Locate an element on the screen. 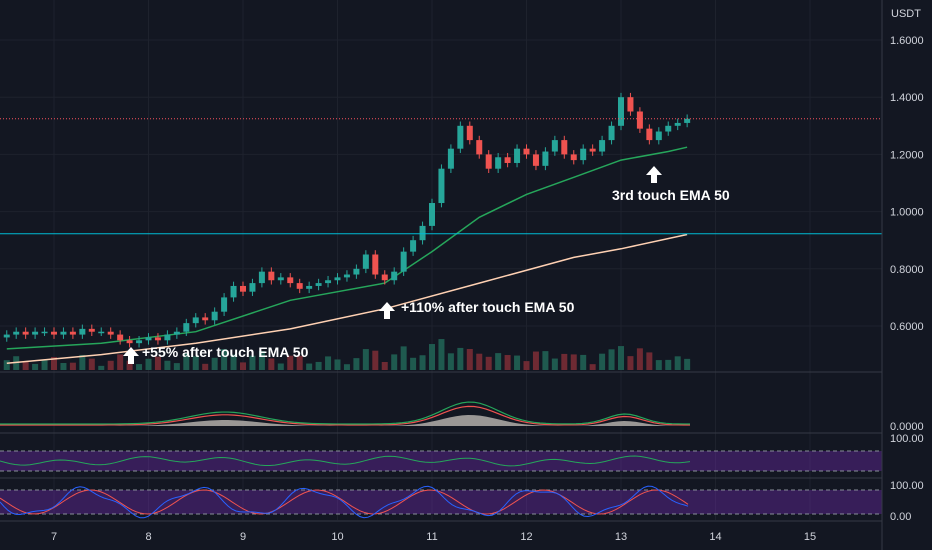  y-tick-label: 1.0000 is located at coordinates (907, 213).